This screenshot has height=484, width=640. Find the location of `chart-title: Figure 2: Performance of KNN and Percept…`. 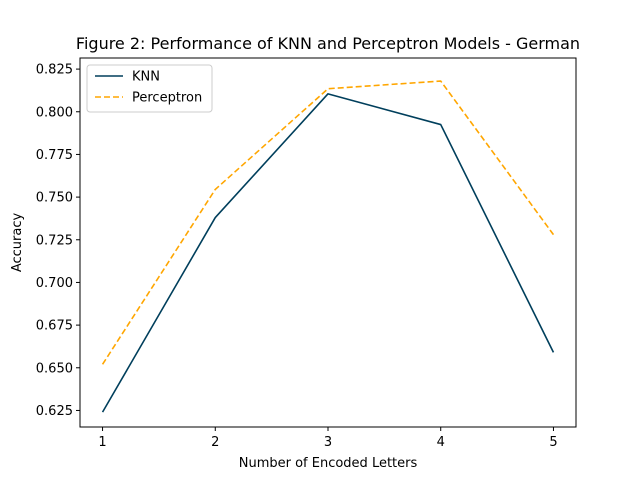

chart-title: Figure 2: Performance of KNN and Percept… is located at coordinates (328, 43).